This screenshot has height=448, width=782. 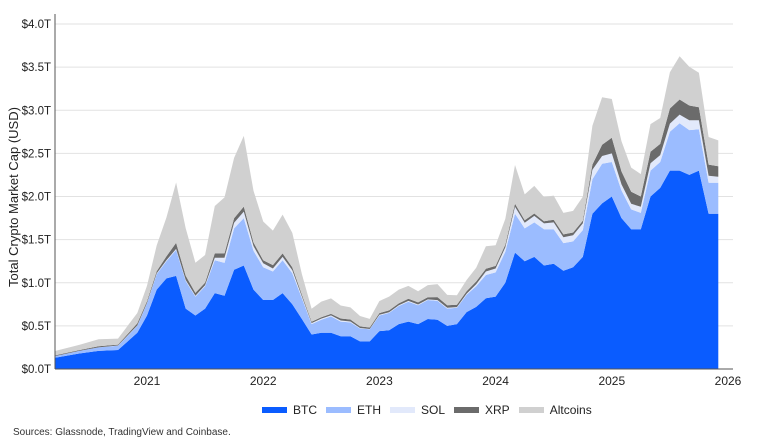 I want to click on x-tick-label: 2021, so click(x=147, y=381).